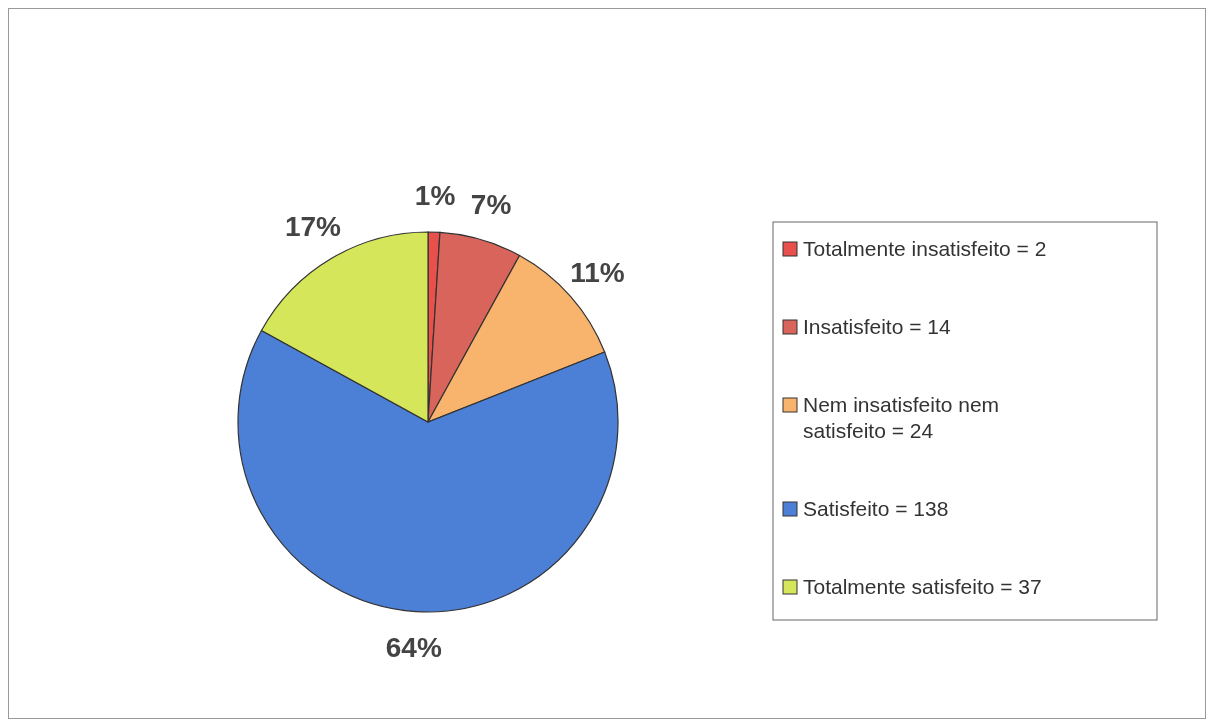 The width and height of the screenshot is (1214, 727). What do you see at coordinates (925, 248) in the screenshot?
I see `legend-label: Totalmente insatisfeito = 2` at bounding box center [925, 248].